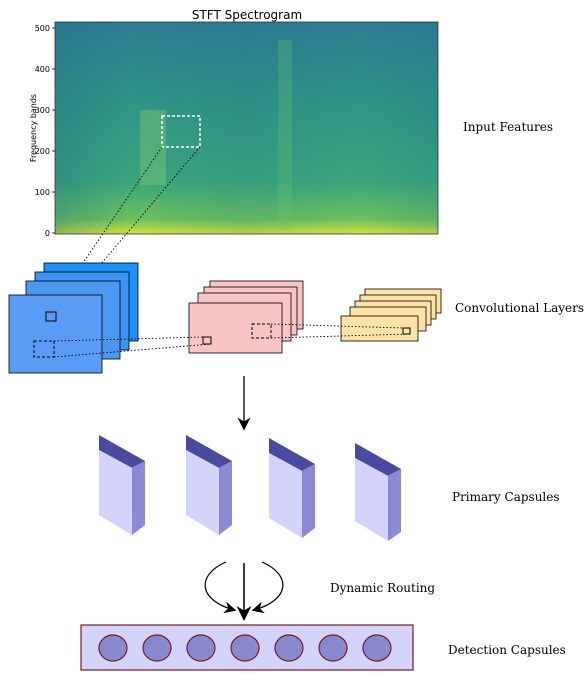 The height and width of the screenshot is (673, 588). I want to click on label-input-features: Input Features, so click(508, 127).